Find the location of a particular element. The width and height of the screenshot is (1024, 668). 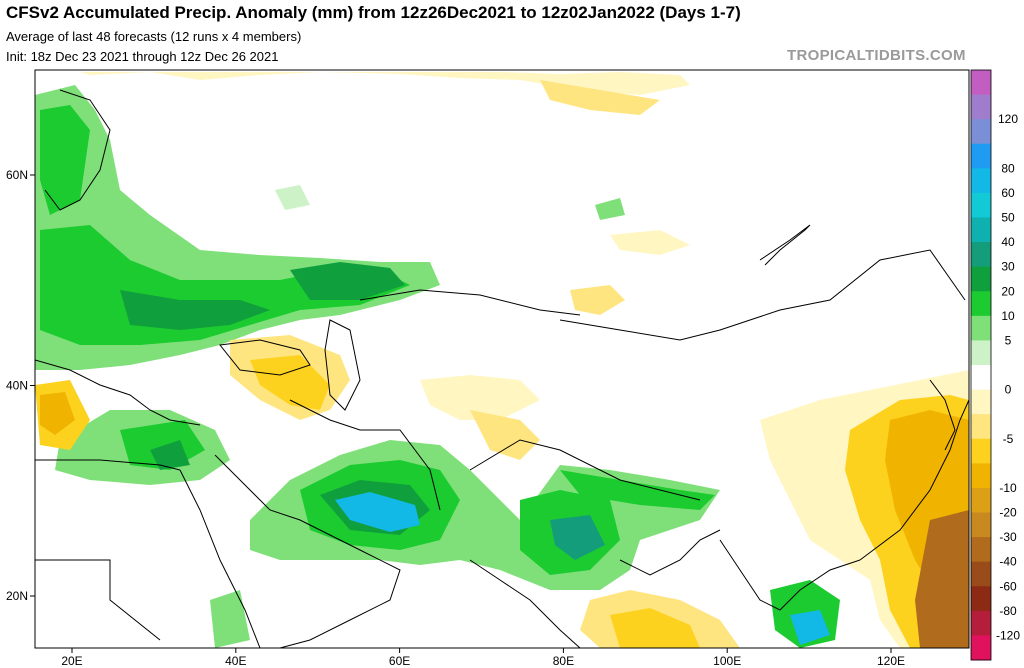

coastline-korea is located at coordinates (942, 415).